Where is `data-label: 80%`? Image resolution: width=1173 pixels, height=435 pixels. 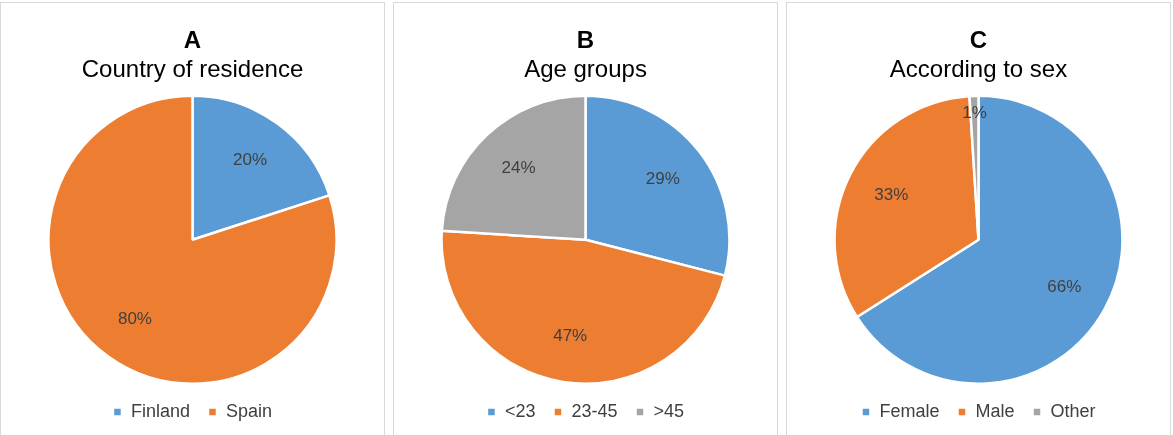 data-label: 80% is located at coordinates (134, 318).